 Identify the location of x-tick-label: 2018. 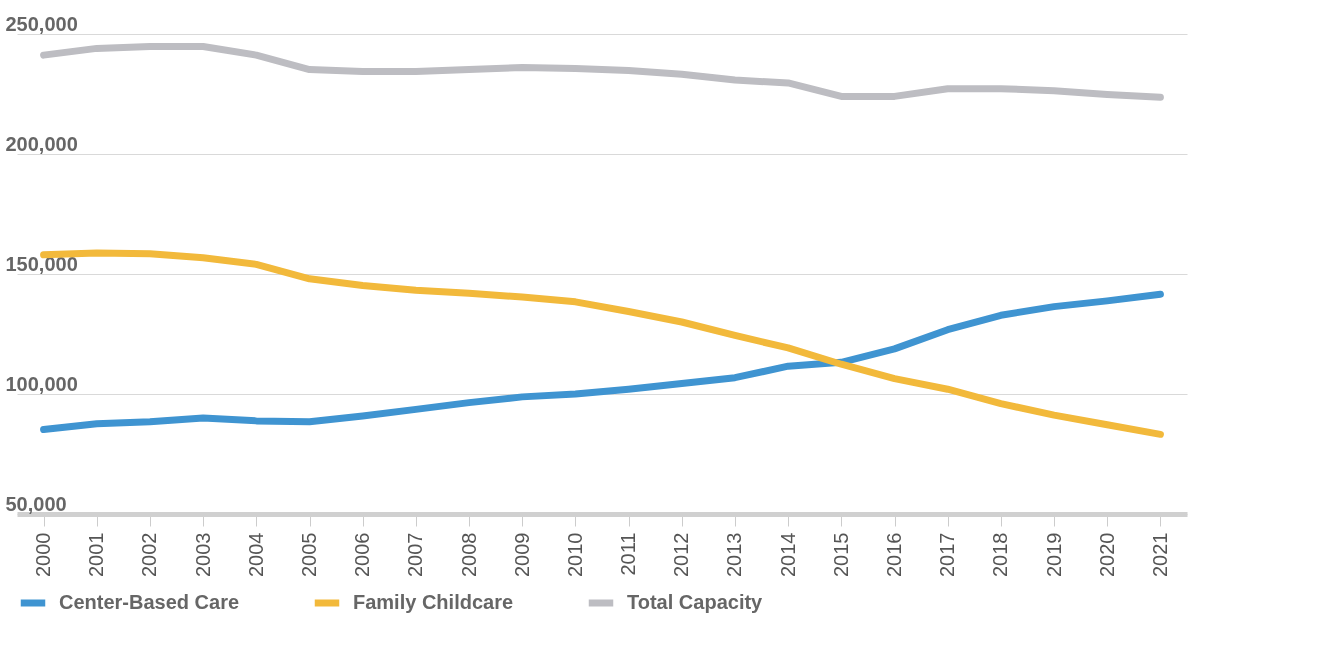
(1000, 554).